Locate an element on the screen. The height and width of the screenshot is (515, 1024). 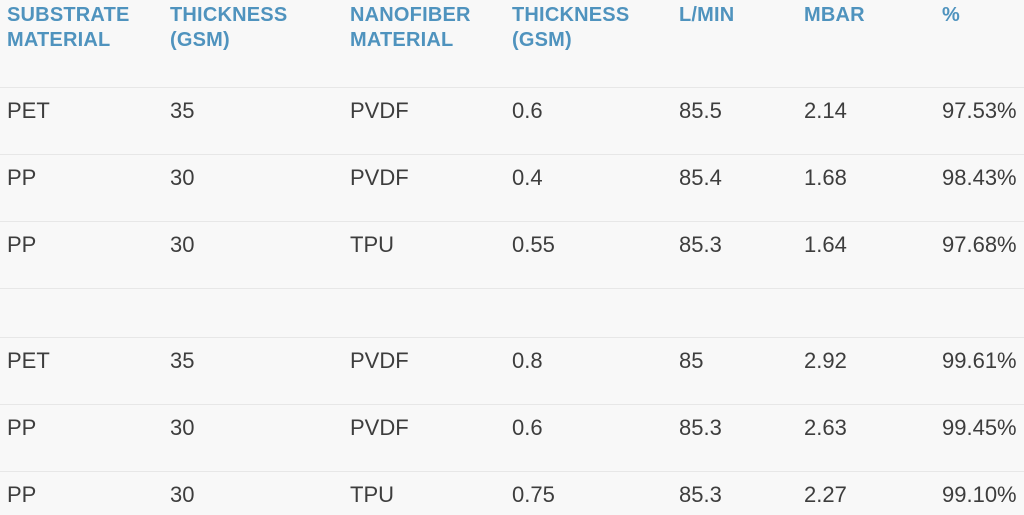
cell-nanofiber-thickness: 0.75 is located at coordinates (588, 493).